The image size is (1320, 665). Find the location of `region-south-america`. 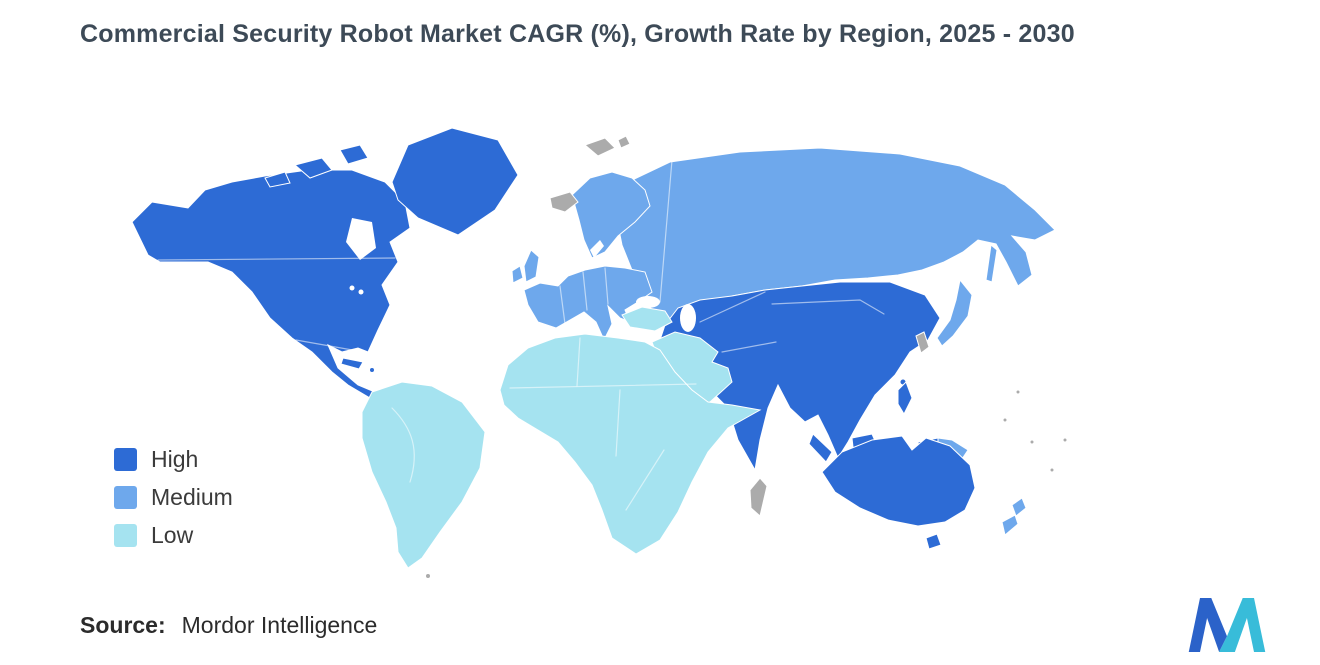

region-south-america is located at coordinates (423, 475).